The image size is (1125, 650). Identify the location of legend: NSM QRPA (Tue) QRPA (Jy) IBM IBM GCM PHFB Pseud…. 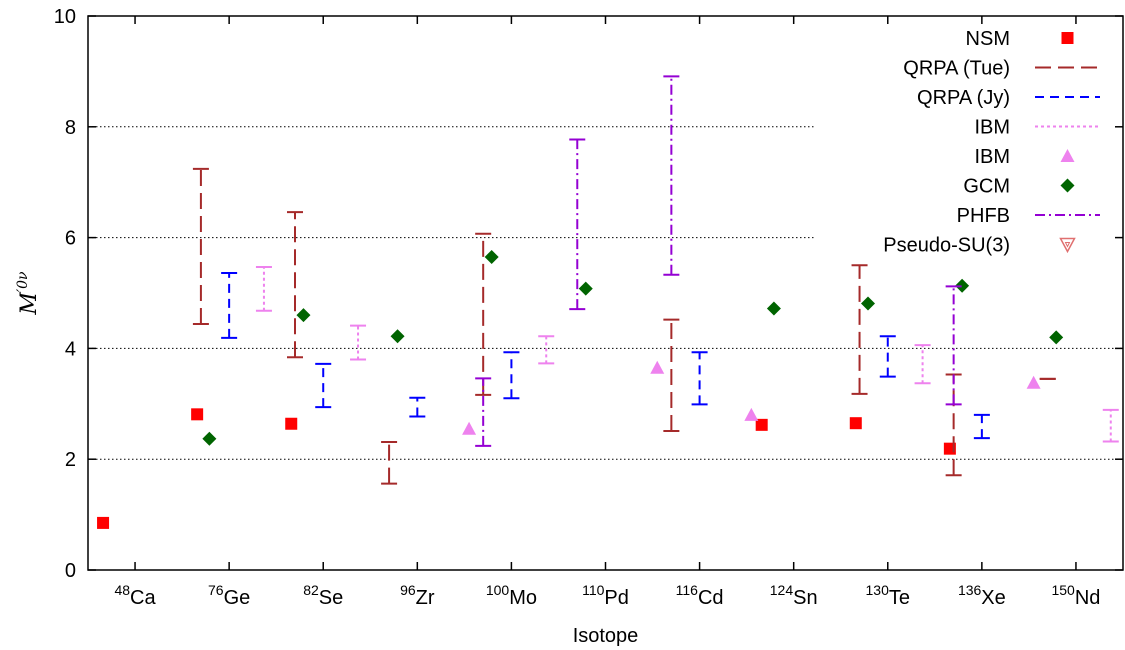
(991, 142).